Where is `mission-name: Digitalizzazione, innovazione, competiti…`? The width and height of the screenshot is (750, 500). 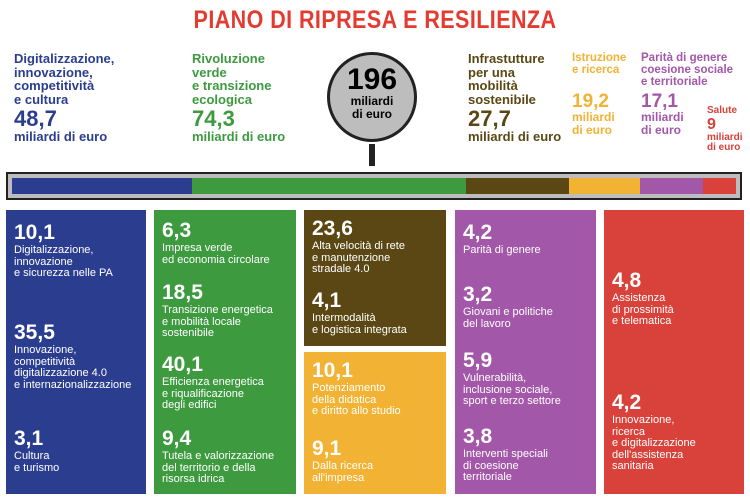 mission-name: Digitalizzazione, innovazione, competiti… is located at coordinates (64, 79).